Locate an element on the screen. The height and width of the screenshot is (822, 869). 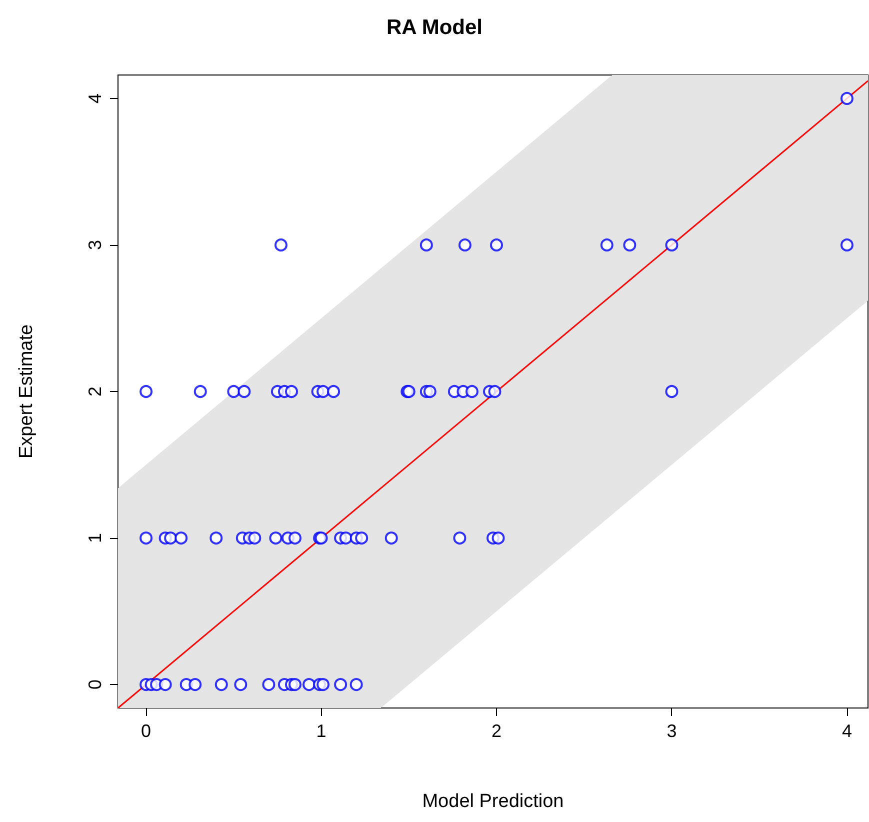
x-tick-label: 1 is located at coordinates (321, 731).